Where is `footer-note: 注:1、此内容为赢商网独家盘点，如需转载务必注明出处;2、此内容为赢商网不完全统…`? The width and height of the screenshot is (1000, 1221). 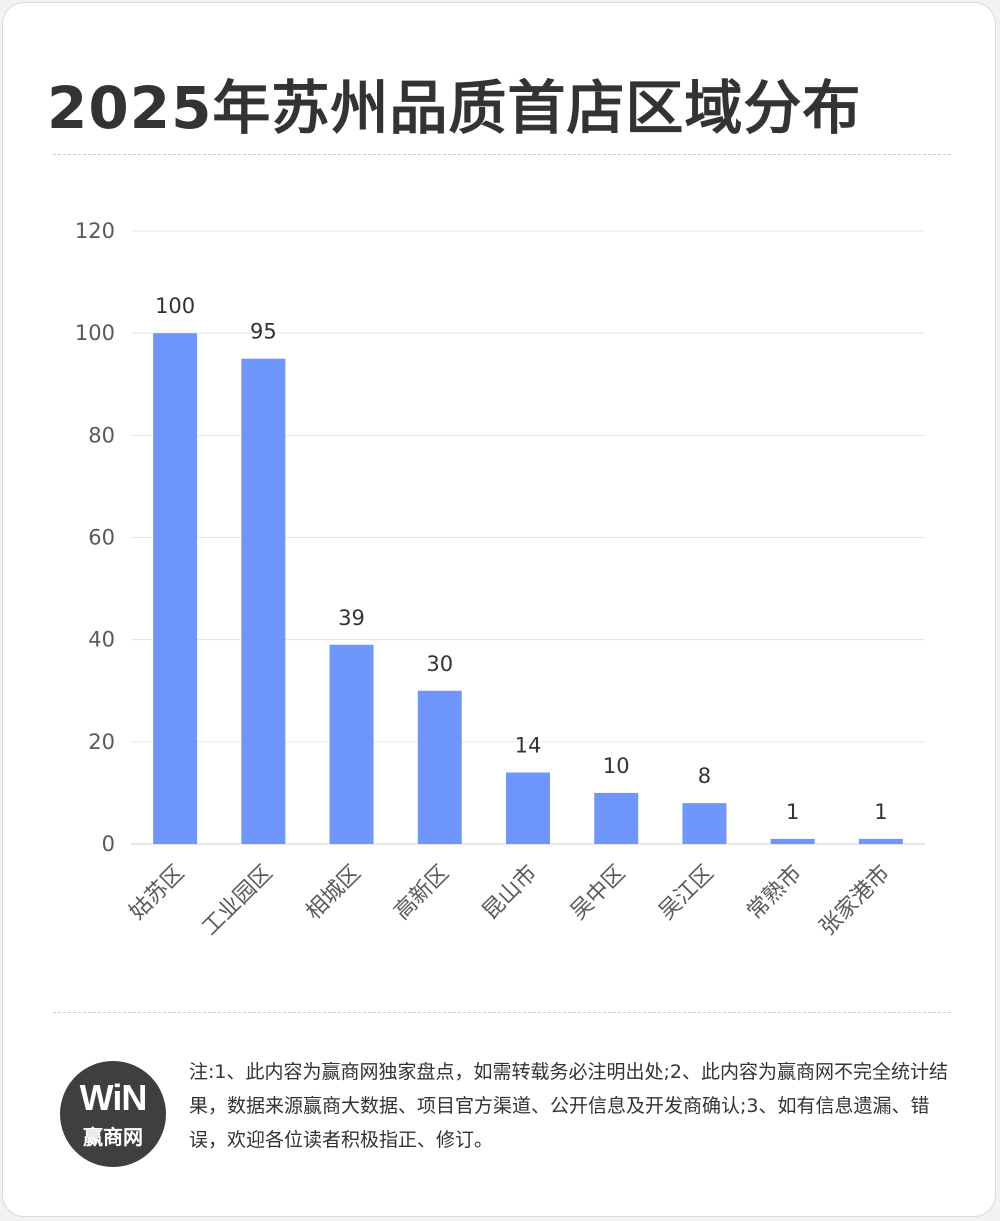
footer-note: 注:1、此内容为赢商网独家盘点，如需转载务必注明出处;2、此内容为赢商网不完全统… is located at coordinates (568, 1106).